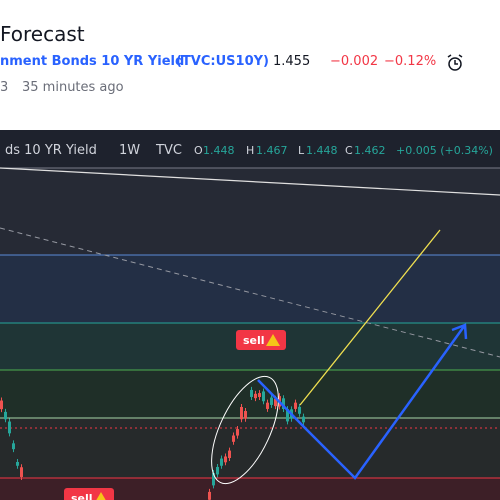  What do you see at coordinates (354, 61) in the screenshot?
I see `price-change: −0.002` at bounding box center [354, 61].